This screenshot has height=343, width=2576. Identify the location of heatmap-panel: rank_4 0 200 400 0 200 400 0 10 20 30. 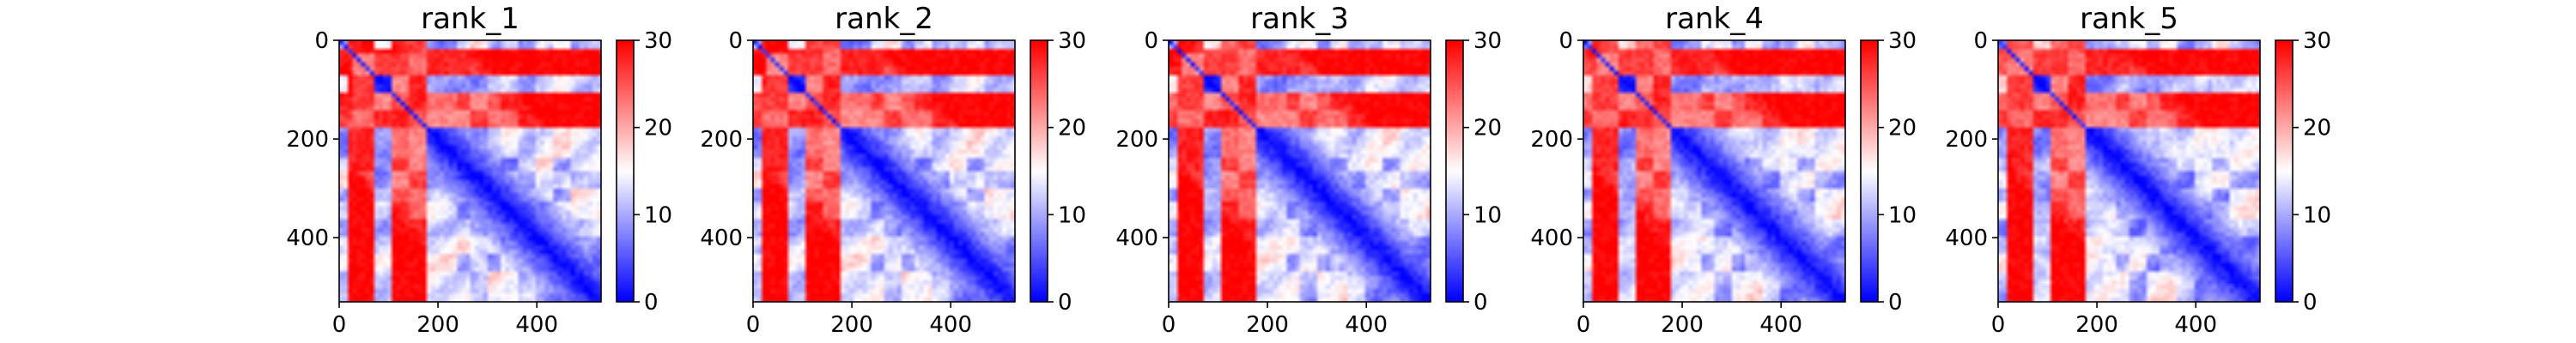
(1723, 170).